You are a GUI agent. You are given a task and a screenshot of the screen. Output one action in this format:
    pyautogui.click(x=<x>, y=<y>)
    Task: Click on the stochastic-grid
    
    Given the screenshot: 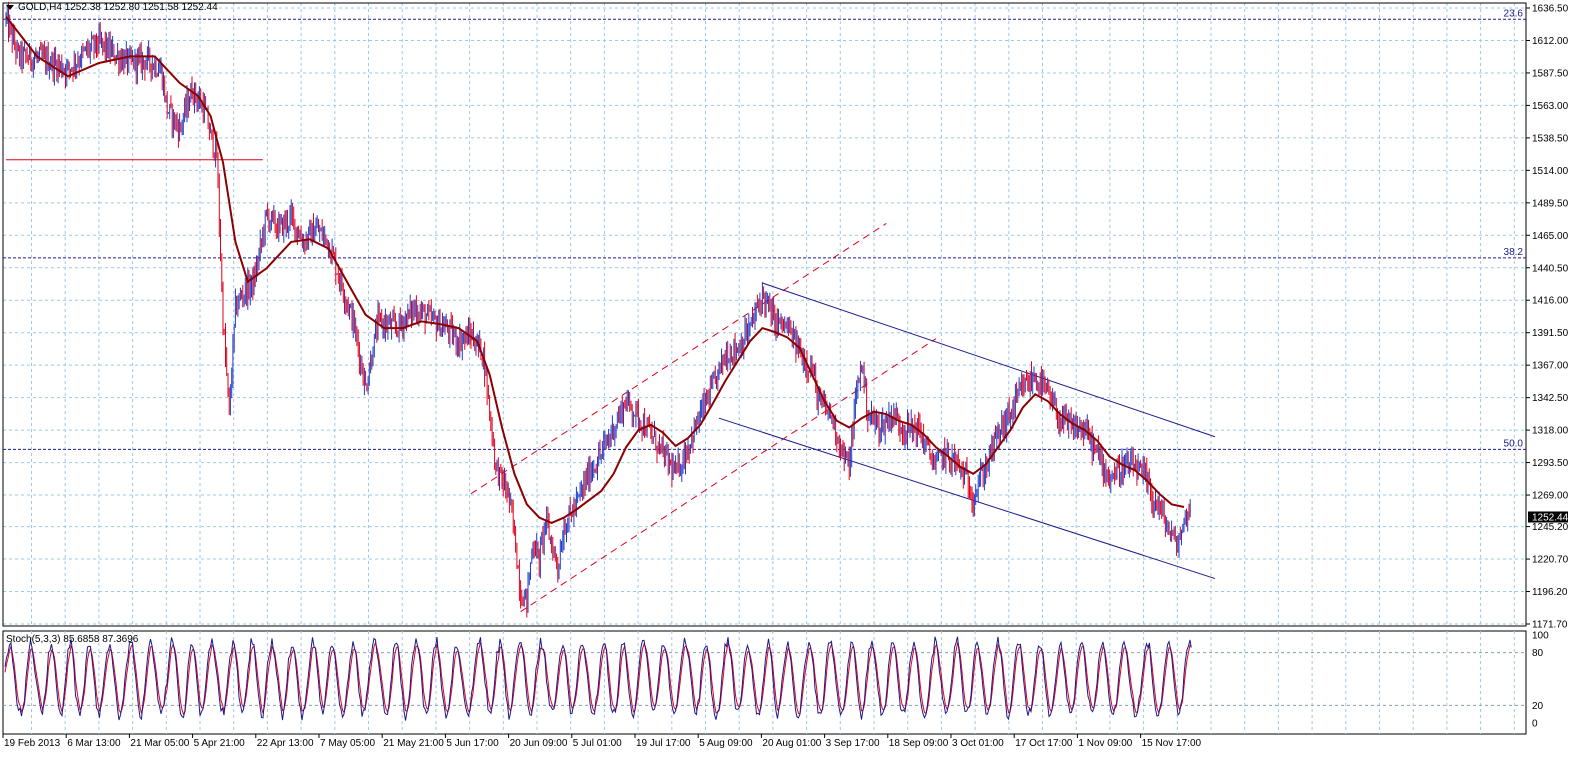 What is the action you would take?
    pyautogui.click(x=764, y=682)
    